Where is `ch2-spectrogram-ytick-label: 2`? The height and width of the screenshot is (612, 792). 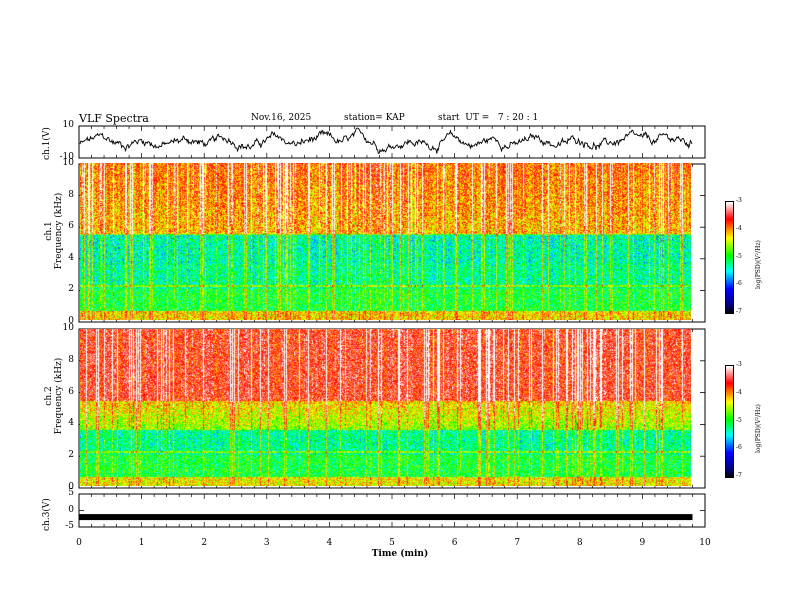 ch2-spectrogram-ytick-label: 2 is located at coordinates (71, 455).